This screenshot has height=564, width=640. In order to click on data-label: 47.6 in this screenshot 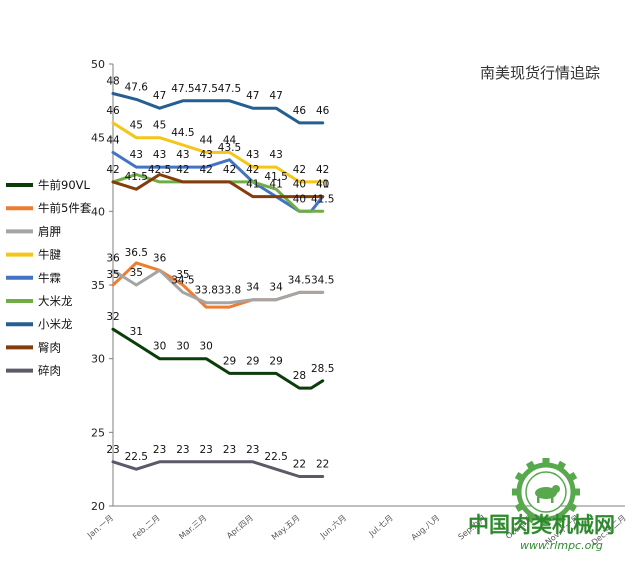, I will do `click(137, 87)`.